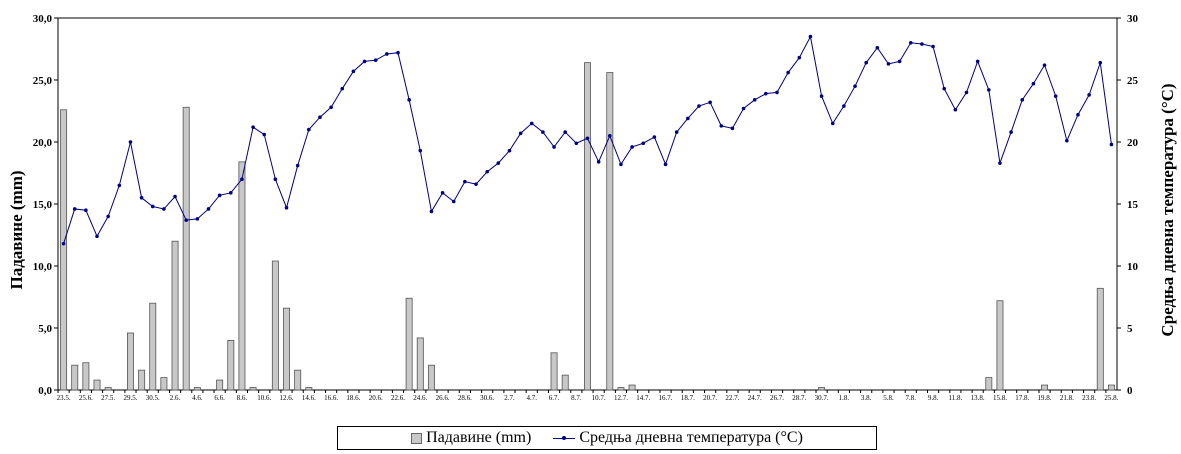  I want to click on legend-item-temperature: Средња дневна температура (°C), so click(678, 438).